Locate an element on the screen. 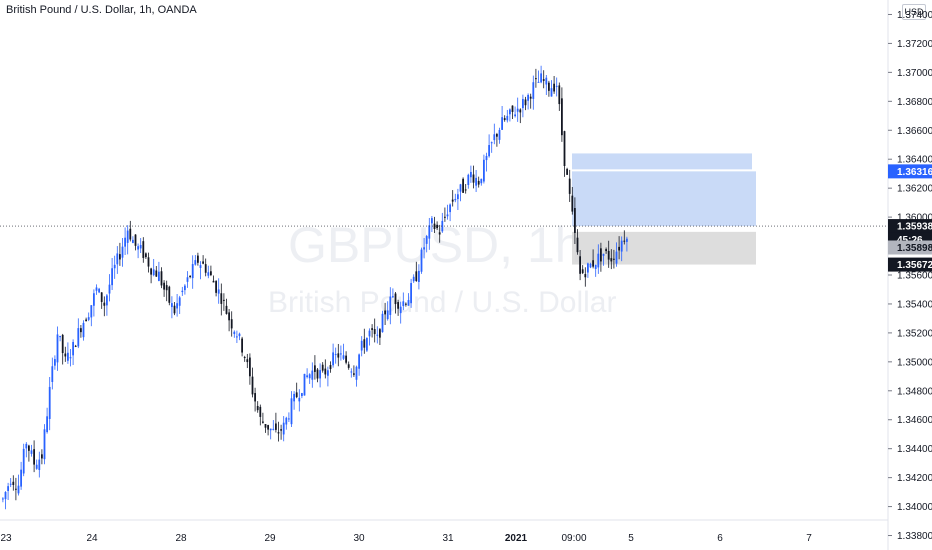 This screenshot has width=932, height=550. y-tick-label: 1.35600 is located at coordinates (914, 276).